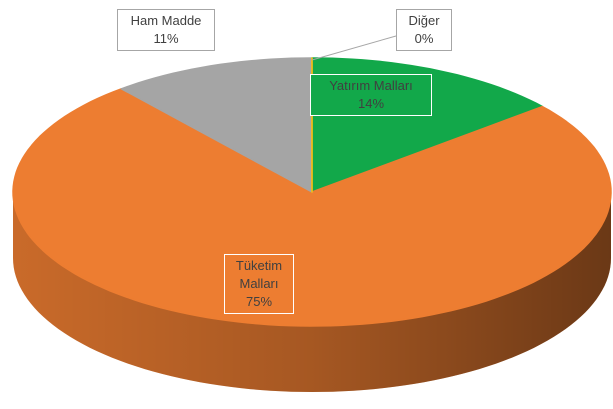 Image resolution: width=613 pixels, height=409 pixels. Describe the element at coordinates (371, 95) in the screenshot. I see `data-label: Yatırım Malları 14%` at that location.